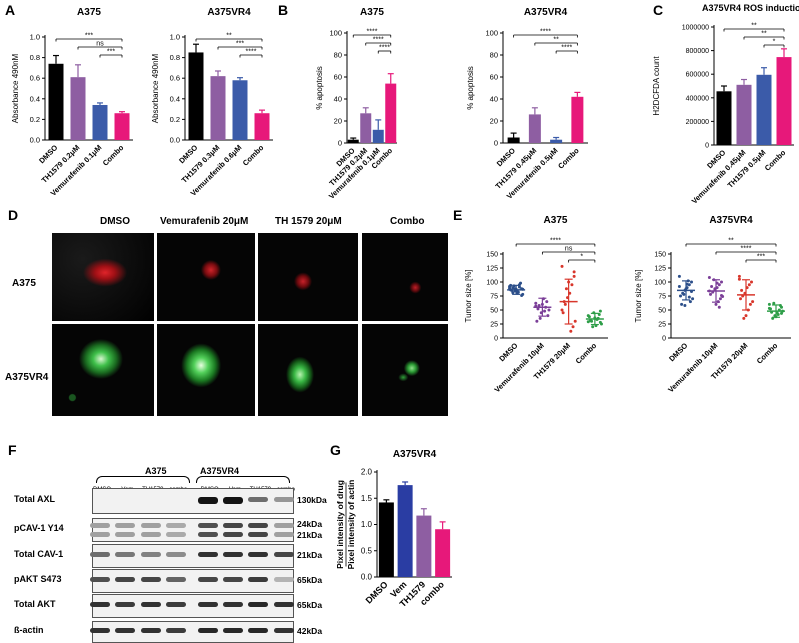 The image size is (799, 643). What do you see at coordinates (656, 86) in the screenshot?
I see `y-axis-label: H2DCFDA count` at bounding box center [656, 86].